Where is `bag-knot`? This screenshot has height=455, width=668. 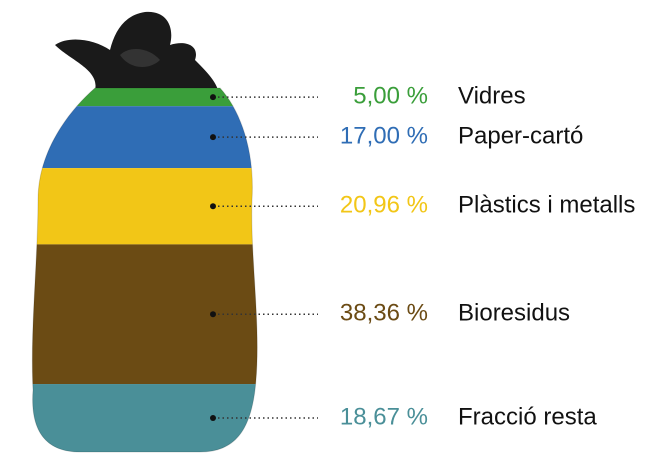
bag-knot is located at coordinates (136, 51).